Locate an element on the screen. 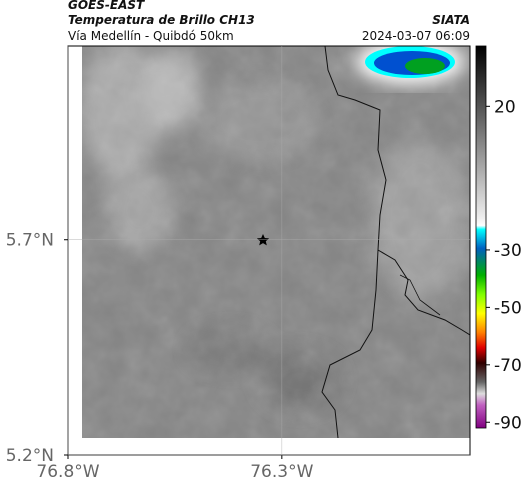 The width and height of the screenshot is (526, 491). lat-tick-label: 5.2°N is located at coordinates (30, 456).